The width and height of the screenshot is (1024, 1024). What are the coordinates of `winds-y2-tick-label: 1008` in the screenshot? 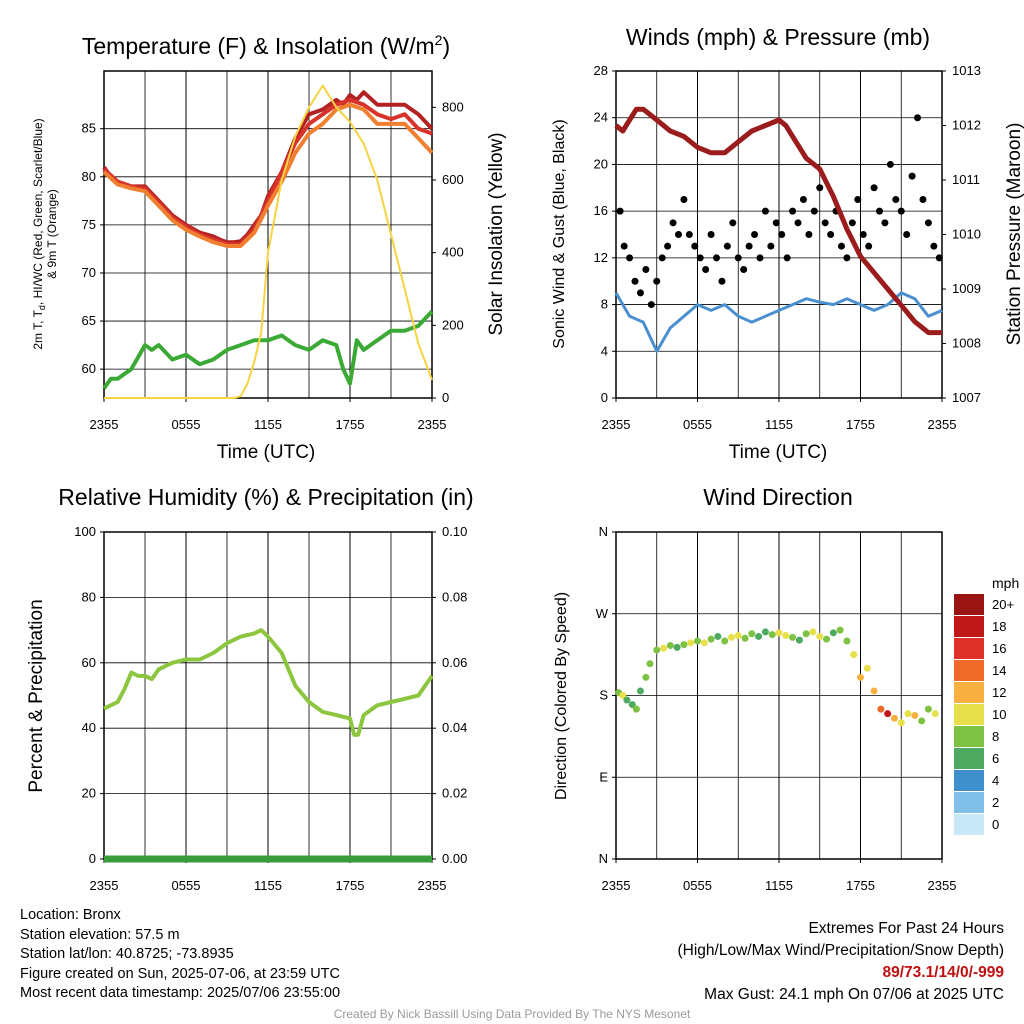 It's located at (966, 343).